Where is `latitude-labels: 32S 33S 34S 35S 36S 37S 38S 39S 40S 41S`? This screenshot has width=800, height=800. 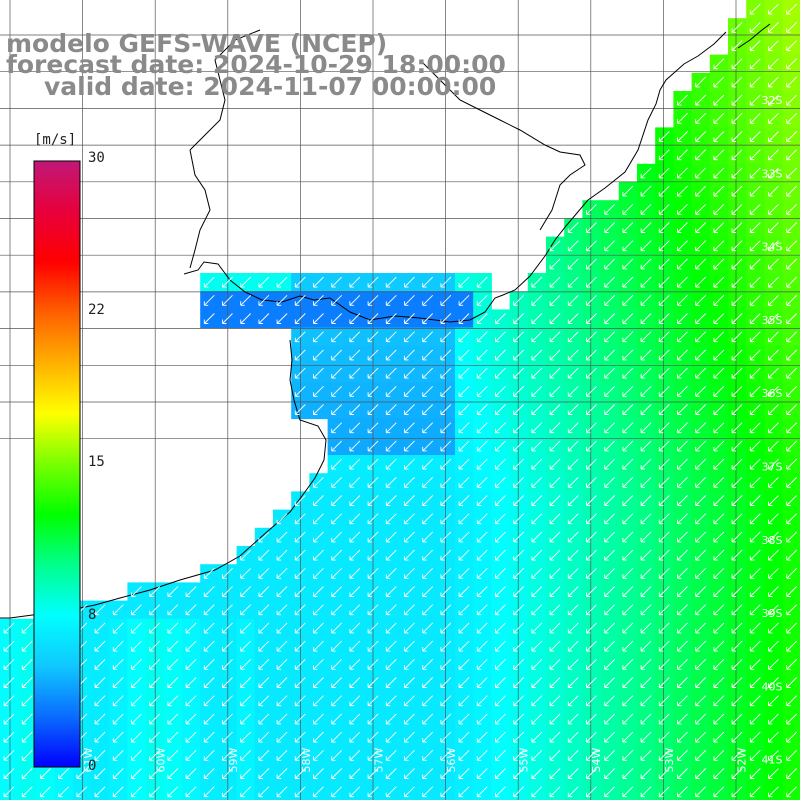 latitude-labels: 32S 33S 34S 35S 36S 37S 38S 39S 40S 41S is located at coordinates (772, 430).